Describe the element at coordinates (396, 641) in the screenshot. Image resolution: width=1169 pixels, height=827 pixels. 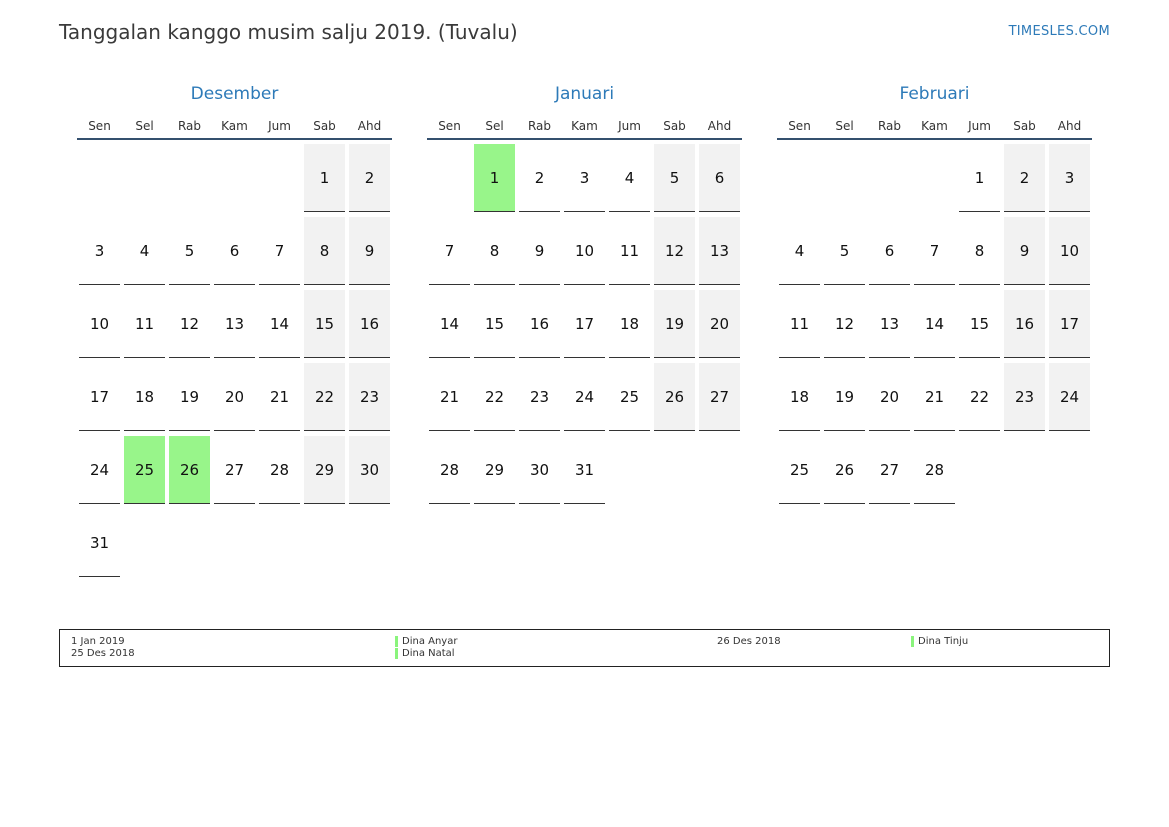
I see `holiday-marker` at that location.